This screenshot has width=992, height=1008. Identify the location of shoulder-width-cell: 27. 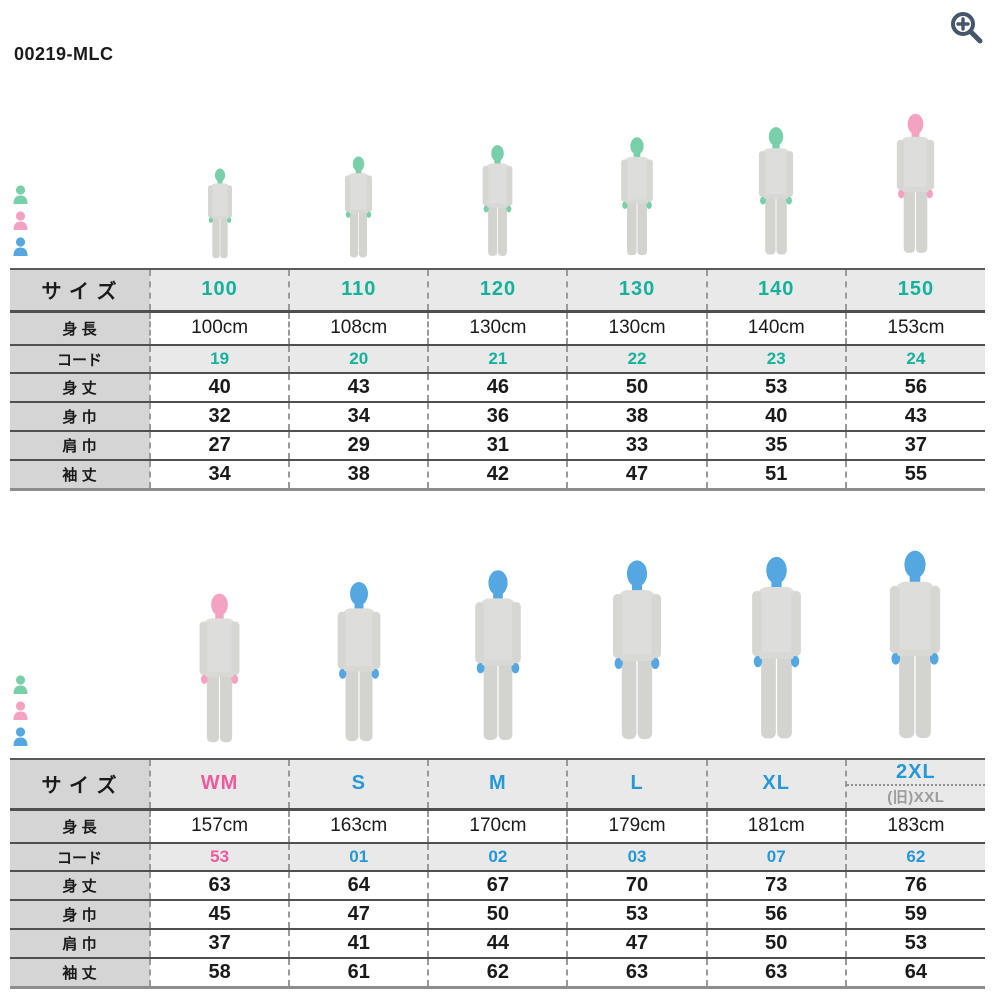
(219, 445).